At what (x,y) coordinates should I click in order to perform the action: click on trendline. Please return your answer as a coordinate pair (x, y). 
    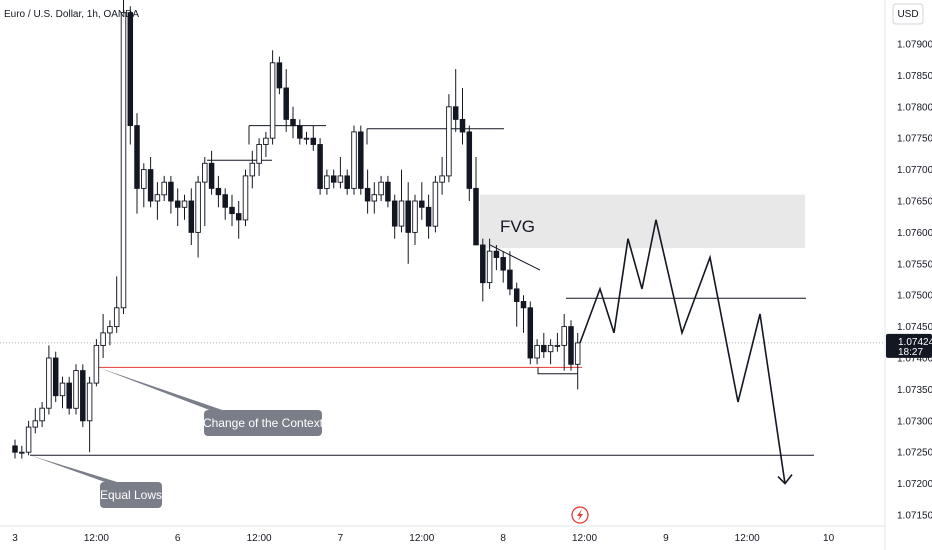
    Looking at the image, I should click on (515, 257).